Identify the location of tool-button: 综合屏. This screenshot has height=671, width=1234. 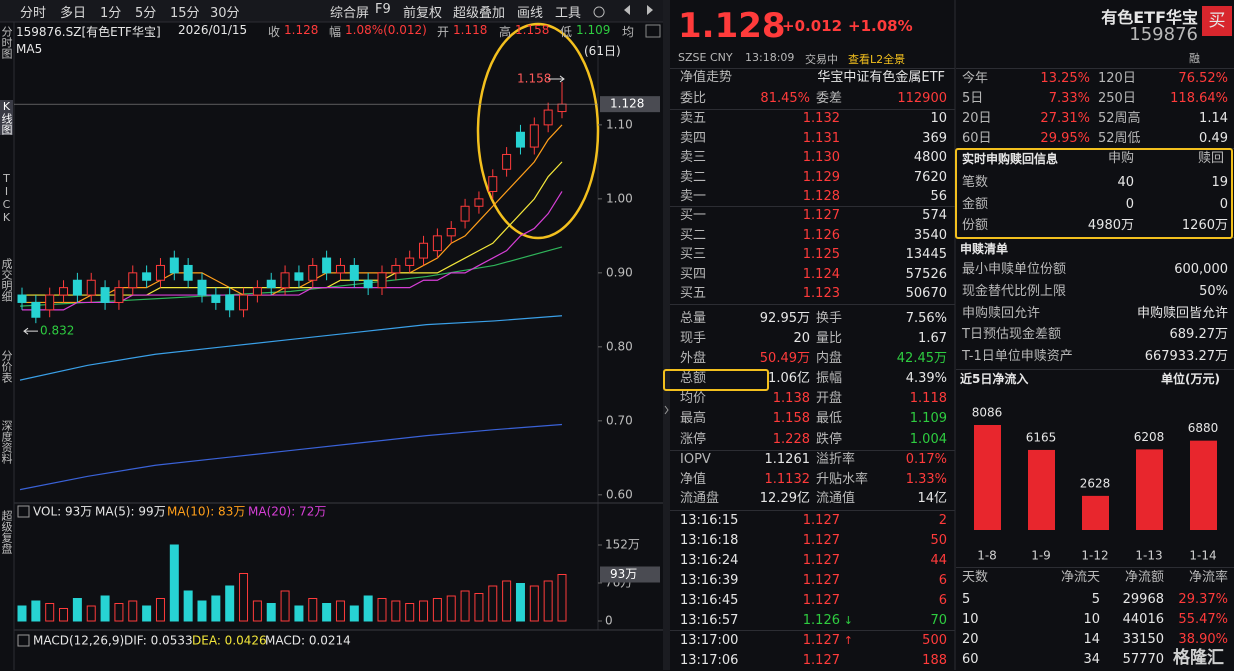
(350, 13).